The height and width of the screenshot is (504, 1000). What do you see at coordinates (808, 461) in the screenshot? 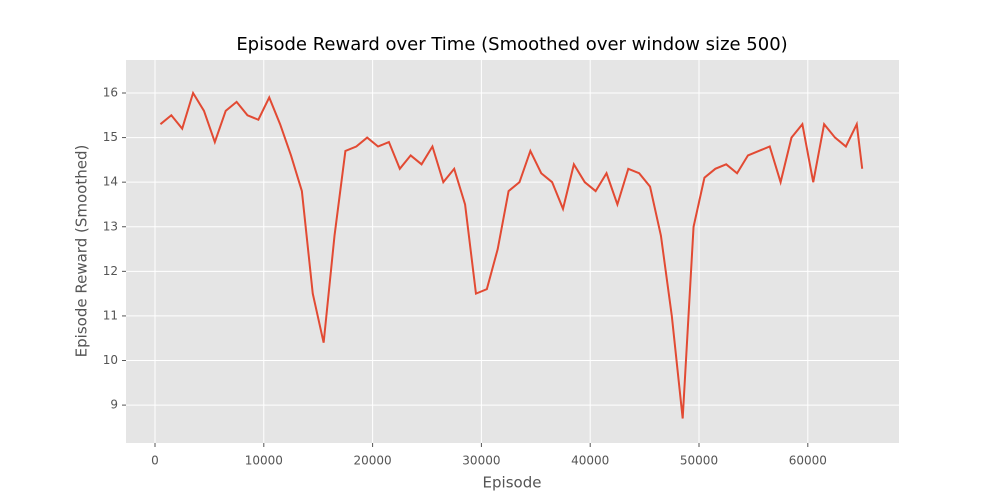
I see `x-tick-label: 60000` at bounding box center [808, 461].